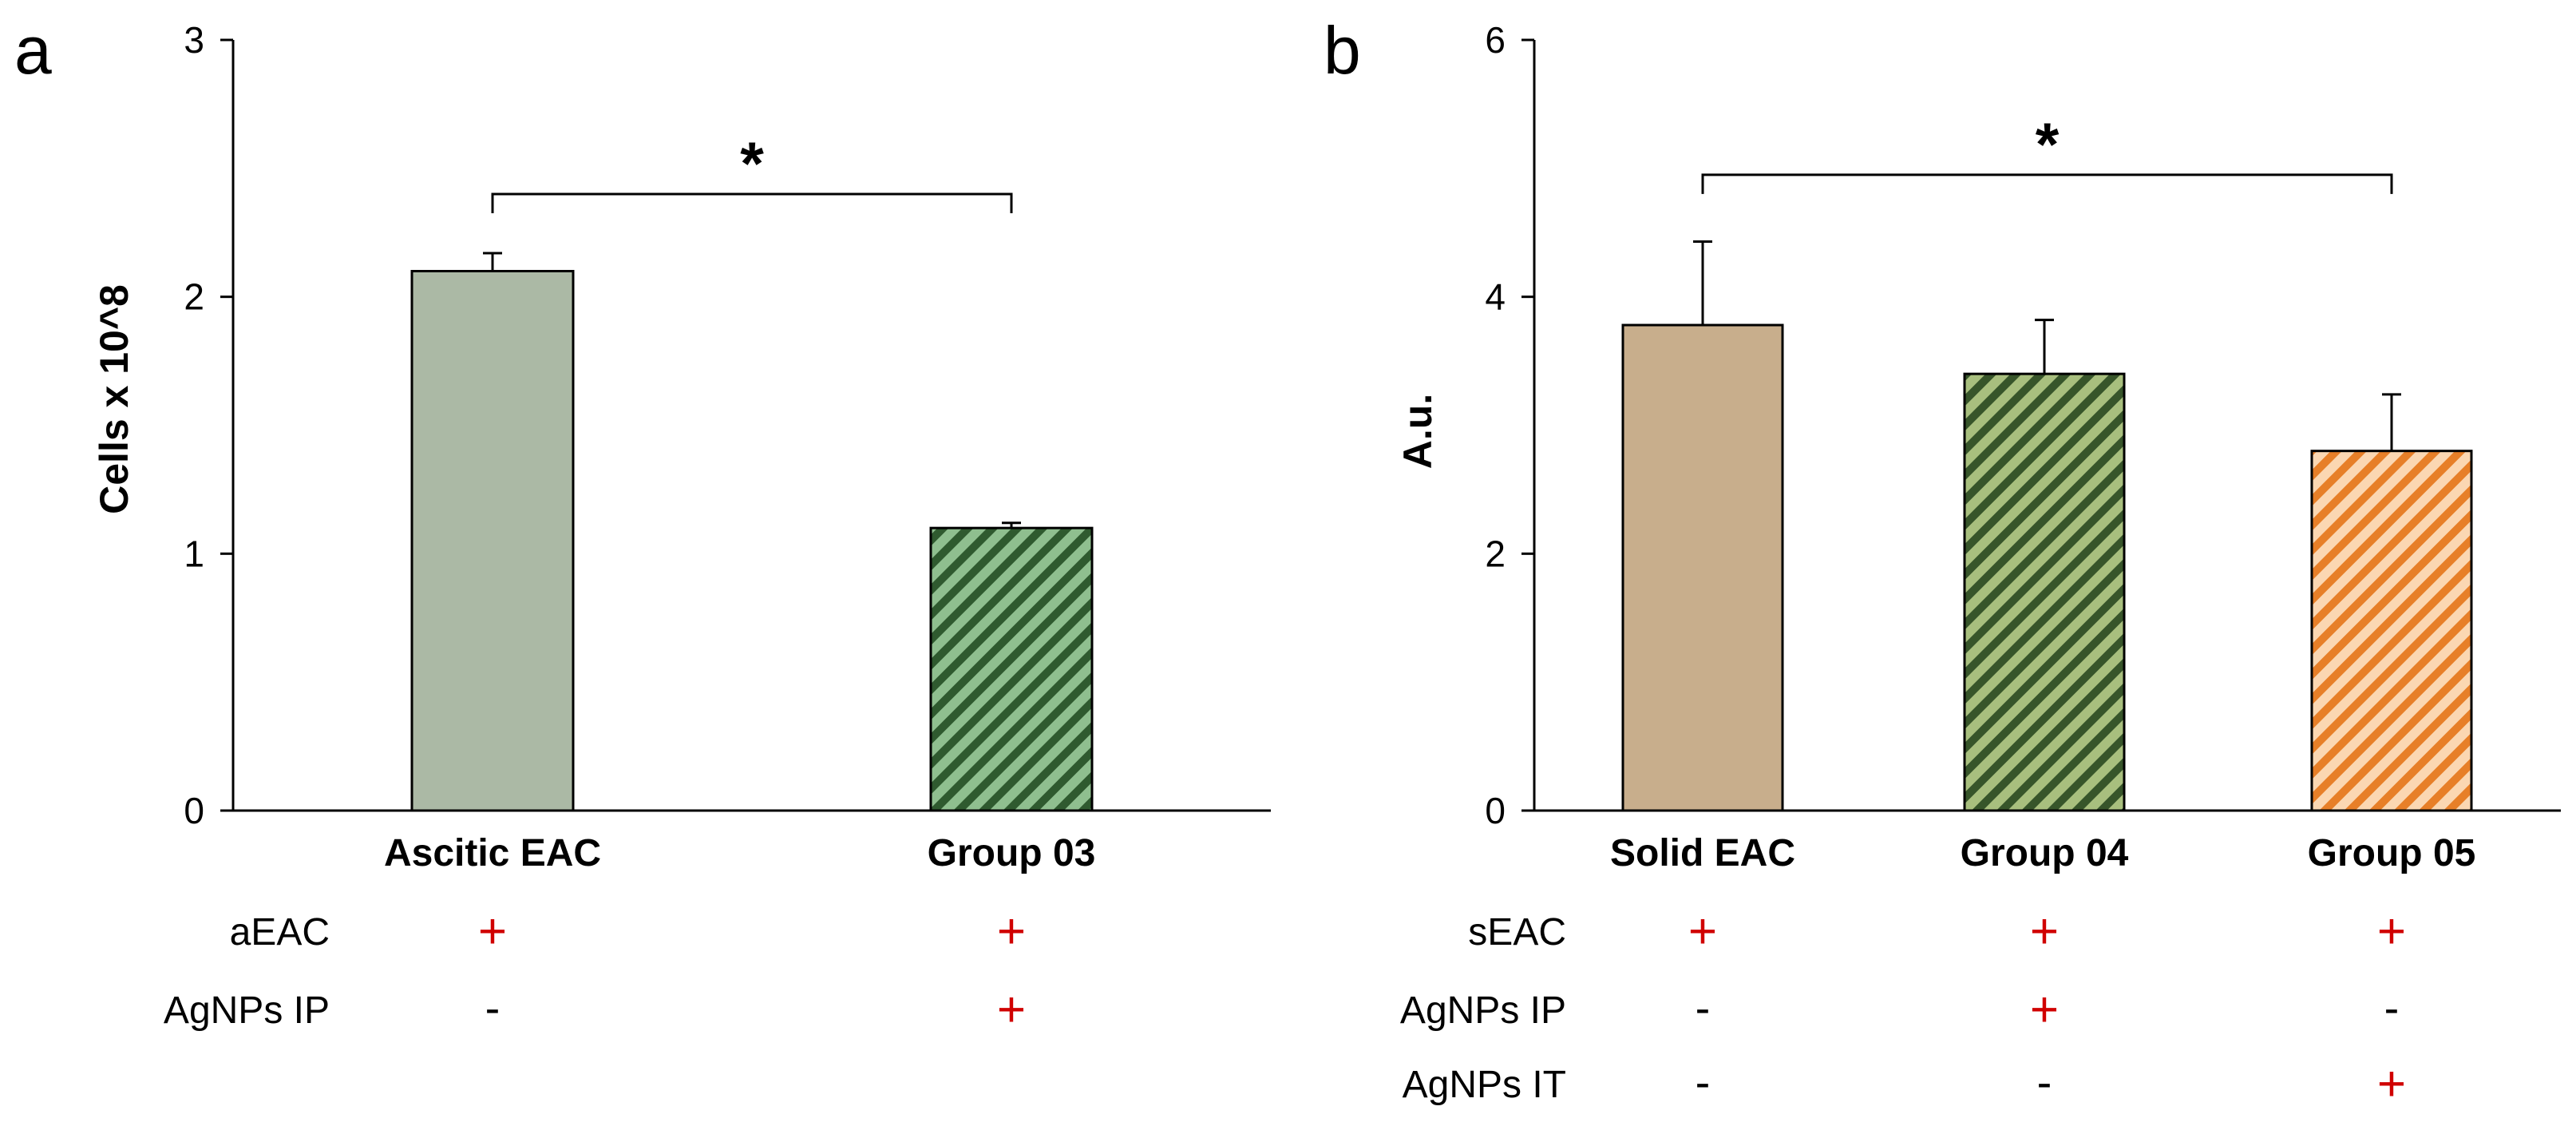 This screenshot has height=1138, width=2576. Describe the element at coordinates (1903, 1008) in the screenshot. I see `condition-table: sEAC + + + AgNPs IP - + - AgNPs IT - - +` at that location.